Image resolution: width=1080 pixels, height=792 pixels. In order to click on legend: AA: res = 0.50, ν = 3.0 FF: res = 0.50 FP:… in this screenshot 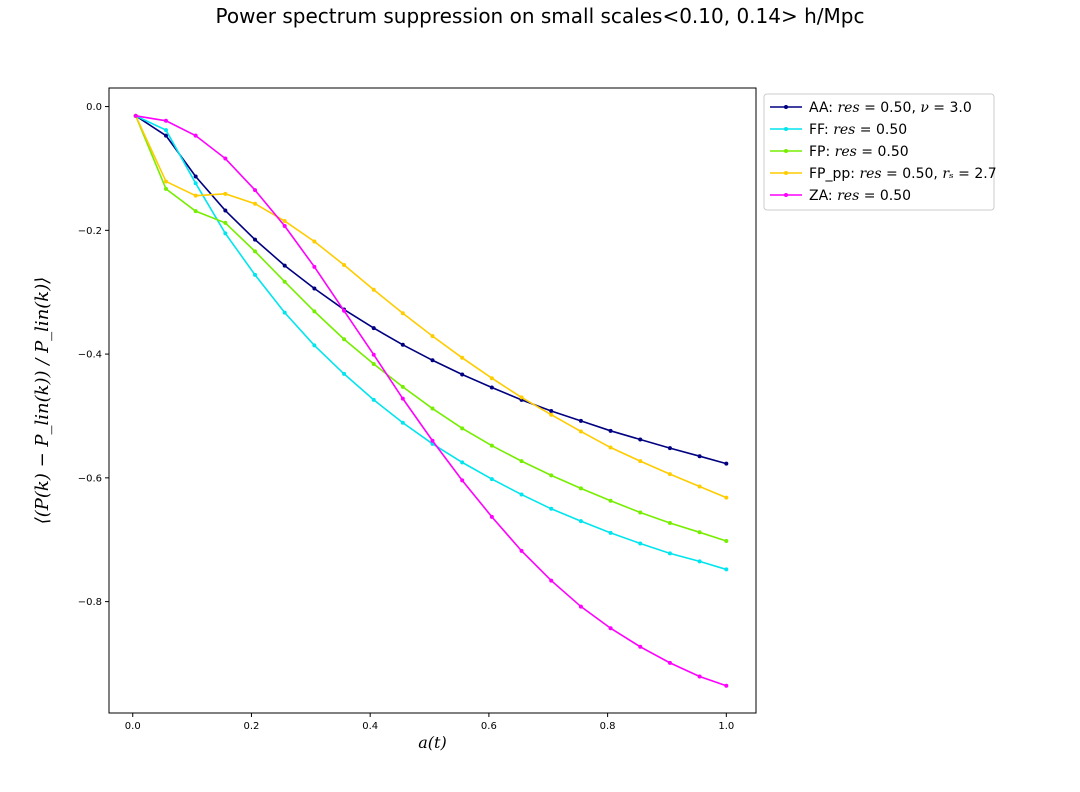, I will do `click(880, 152)`.